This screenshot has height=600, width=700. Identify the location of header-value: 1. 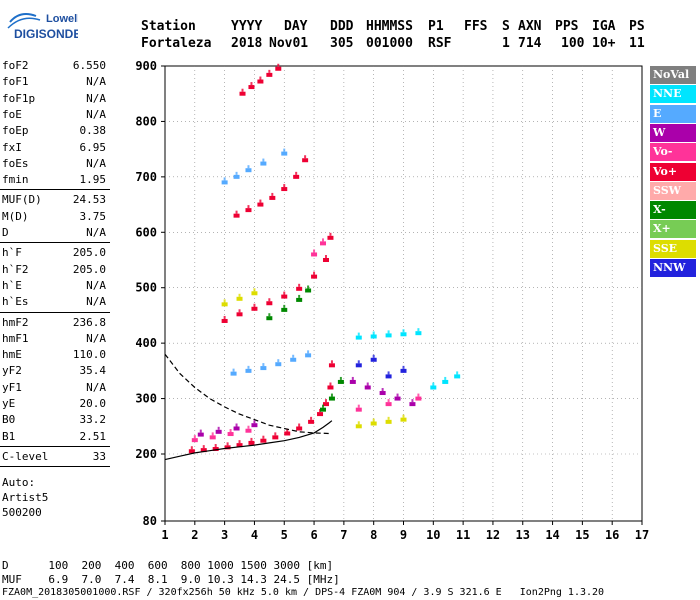
(506, 43).